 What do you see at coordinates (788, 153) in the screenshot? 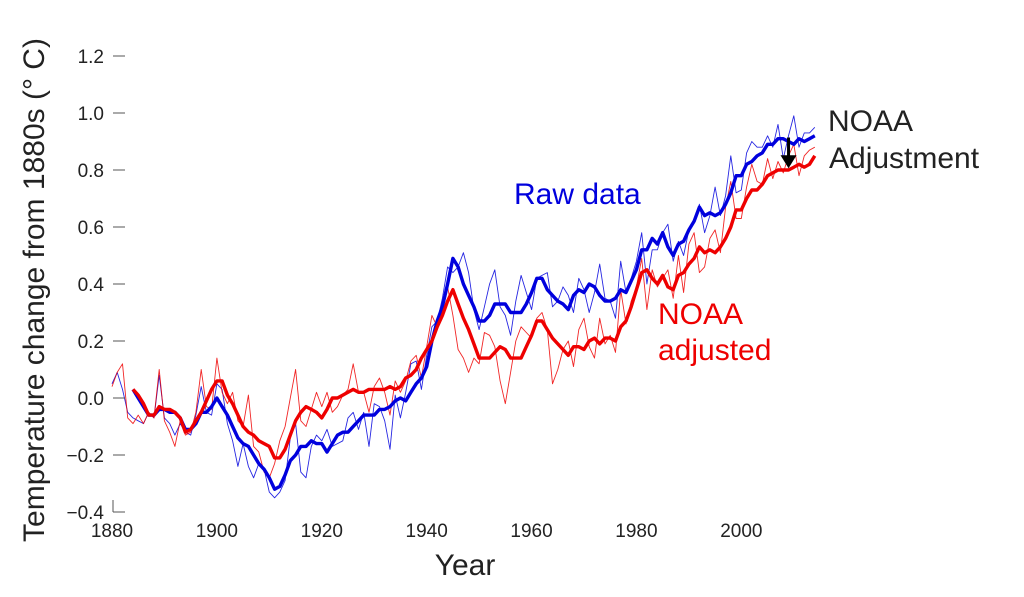
I see `adjustment-arrow-icon` at bounding box center [788, 153].